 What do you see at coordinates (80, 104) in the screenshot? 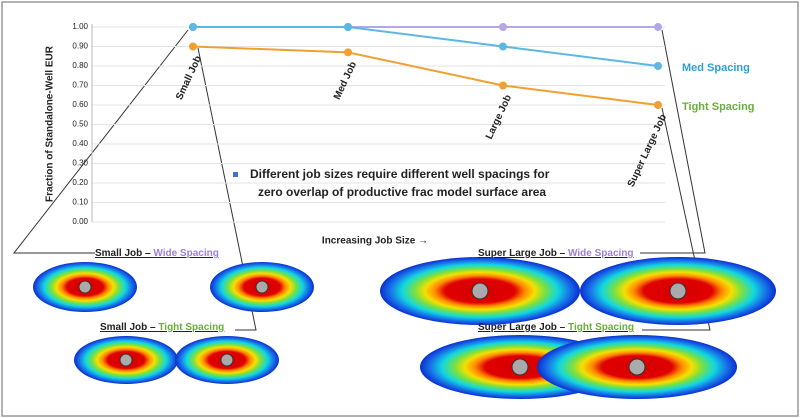
I see `y-tick-label: 0.60` at bounding box center [80, 104].